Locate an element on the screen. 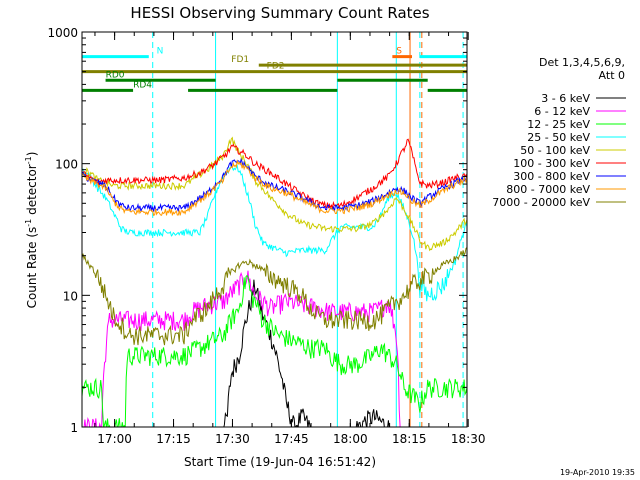  chart-title: HESSI Observing Summary Count Rates is located at coordinates (279, 13).